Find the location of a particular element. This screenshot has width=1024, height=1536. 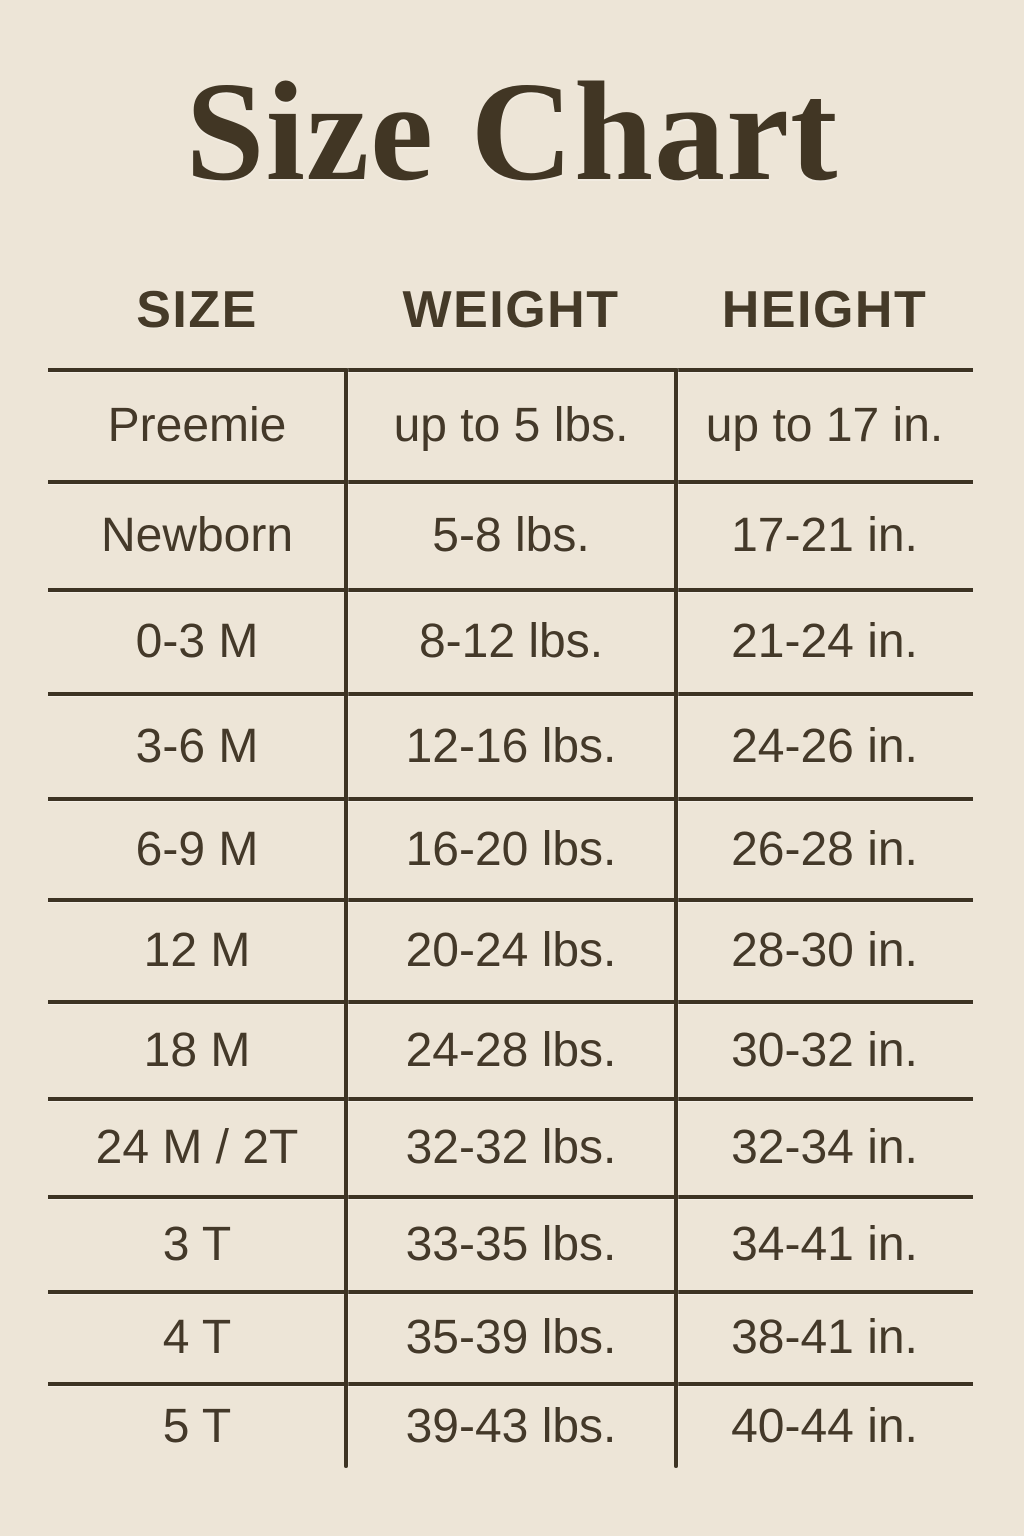

weight-cell: 5-8 lbs. is located at coordinates (511, 535).